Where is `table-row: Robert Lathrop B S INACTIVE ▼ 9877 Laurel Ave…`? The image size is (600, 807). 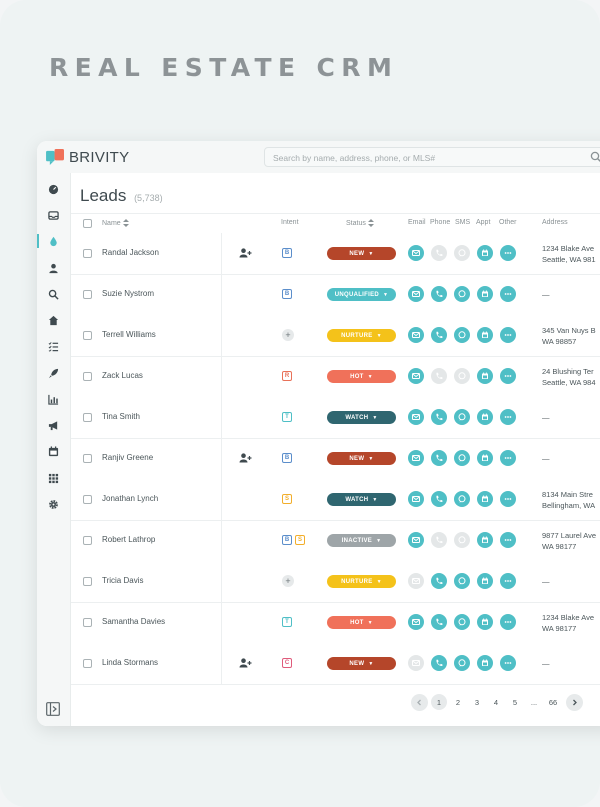 table-row: Robert Lathrop B S INACTIVE ▼ 9877 Laurel Ave… is located at coordinates (335, 541).